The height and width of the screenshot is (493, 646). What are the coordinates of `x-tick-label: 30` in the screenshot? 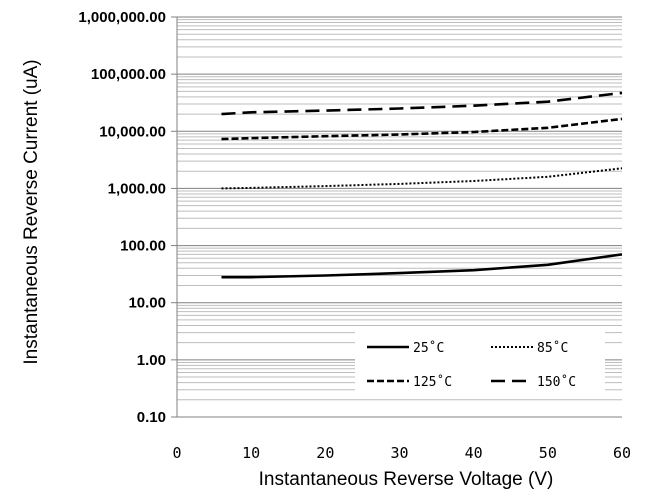 It's located at (399, 453).